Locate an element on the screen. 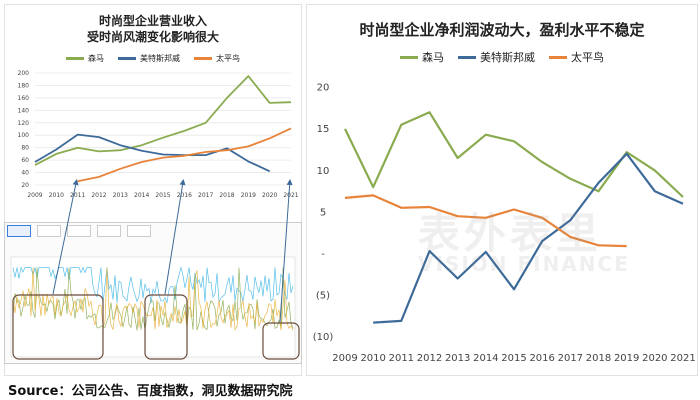  y-tick-label: 80 is located at coordinates (25, 148).